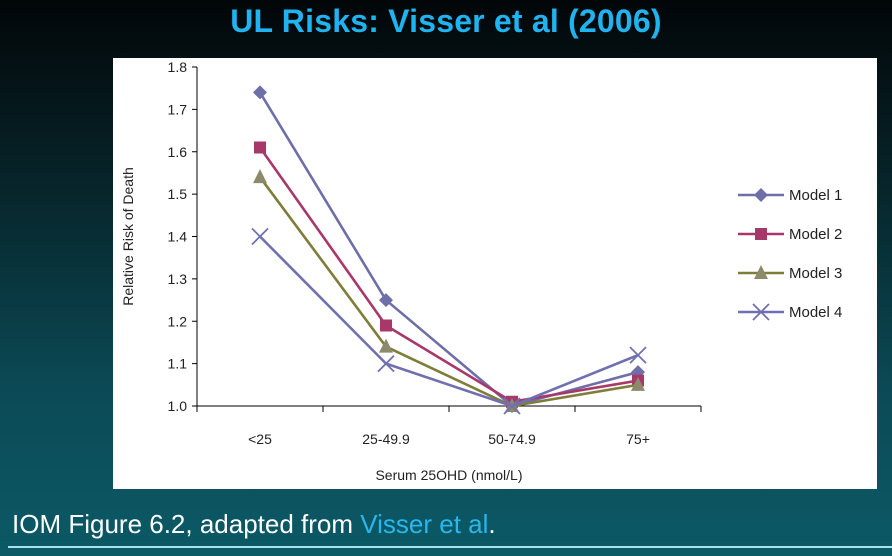 Image resolution: width=892 pixels, height=556 pixels. What do you see at coordinates (178, 321) in the screenshot?
I see `y-tick-label: 1.2` at bounding box center [178, 321].